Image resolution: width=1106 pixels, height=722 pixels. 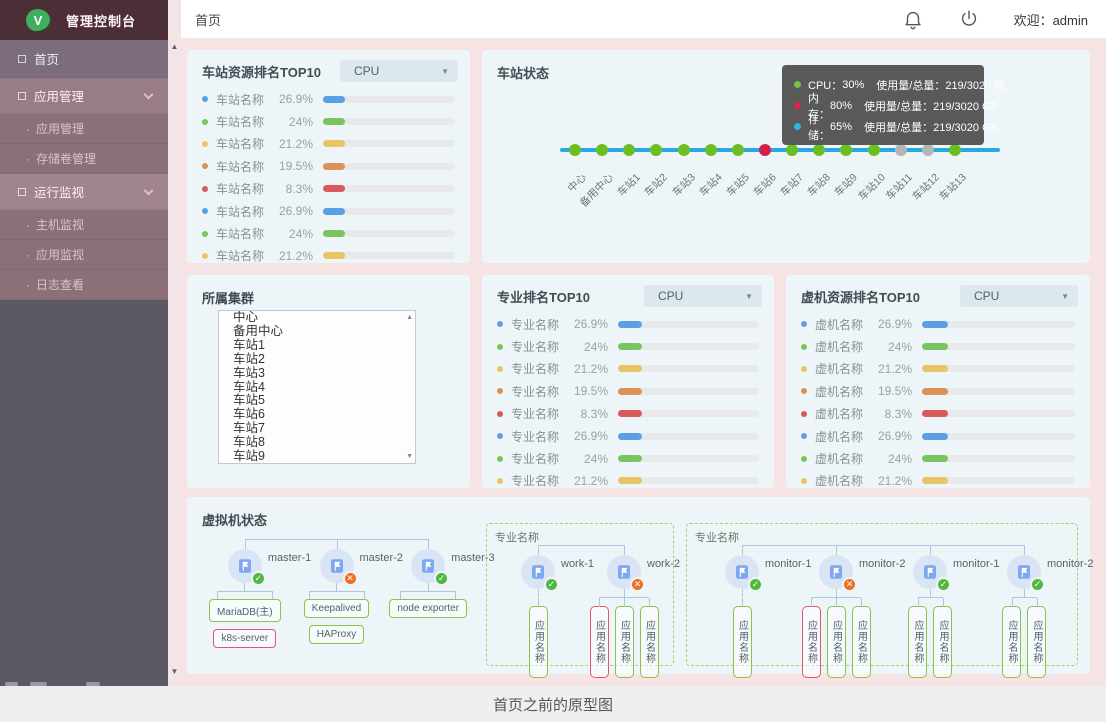 I want to click on ranking-row: 车站名称 19.5%, so click(x=328, y=166).